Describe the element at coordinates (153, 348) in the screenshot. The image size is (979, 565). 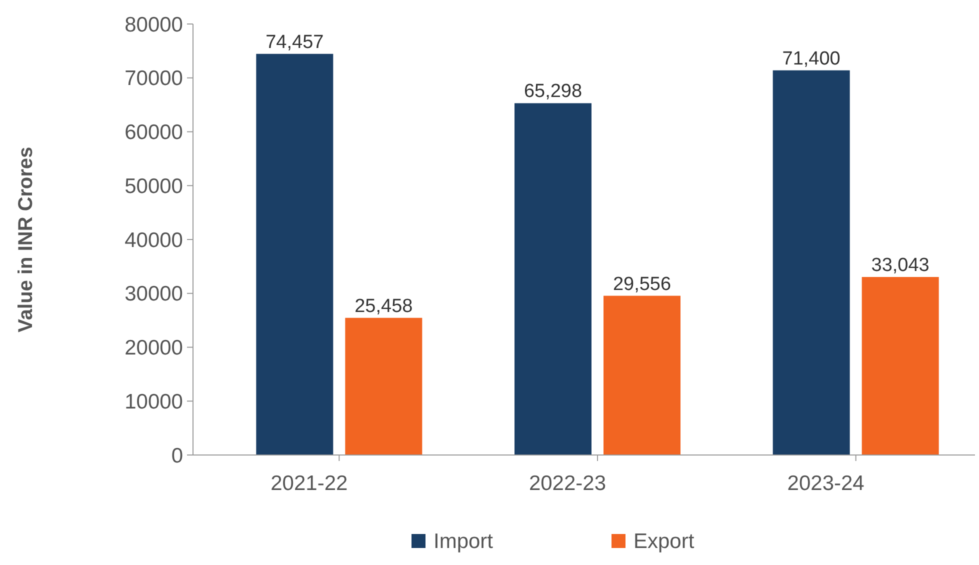
I see `y-tick-label: 20000` at that location.